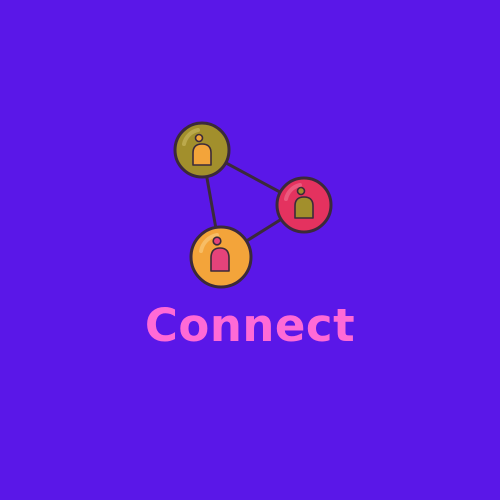 The image size is (500, 500). Describe the element at coordinates (250, 325) in the screenshot. I see `brand-name: Connect` at that location.